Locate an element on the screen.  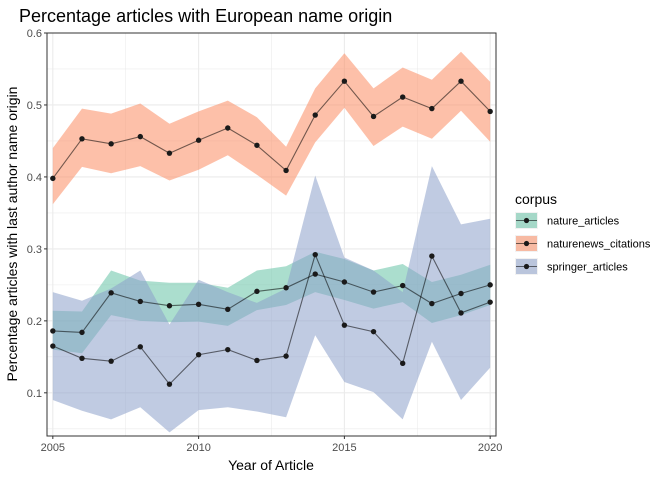
legend-label: naturenews_citations is located at coordinates (599, 245).